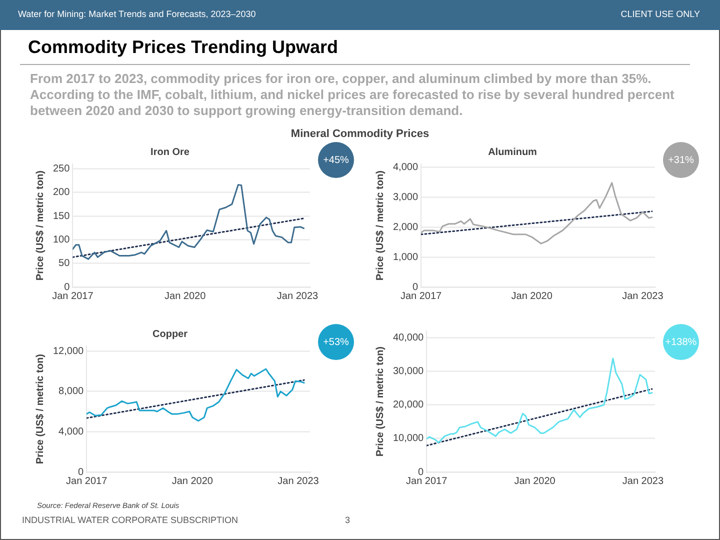 This screenshot has width=720, height=540. What do you see at coordinates (681, 342) in the screenshot?
I see `text: +138%` at bounding box center [681, 342].